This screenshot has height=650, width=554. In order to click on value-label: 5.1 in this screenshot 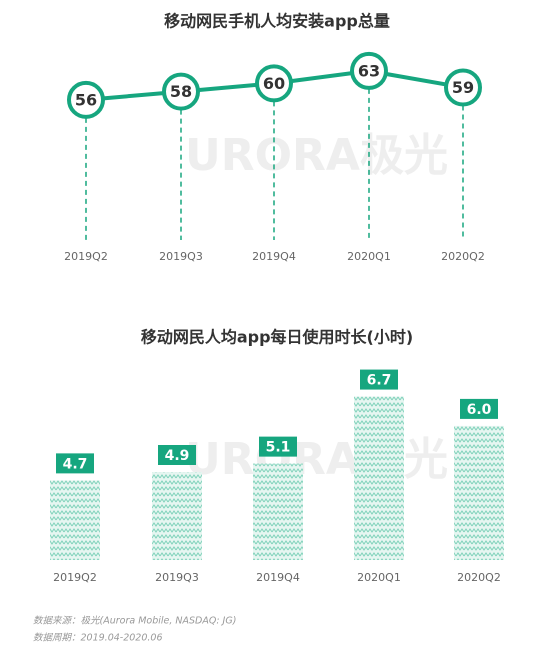, I will do `click(278, 448)`.